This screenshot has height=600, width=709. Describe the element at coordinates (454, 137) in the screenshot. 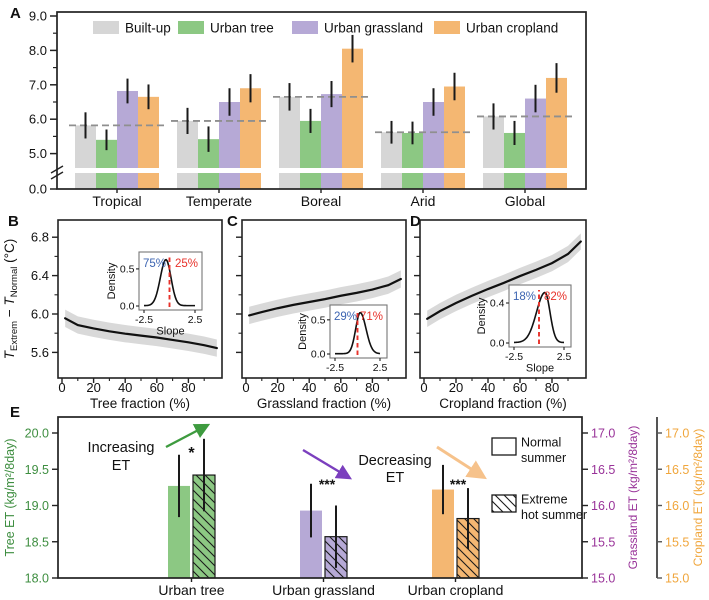

I see `bar-urban-cropland-arid` at that location.